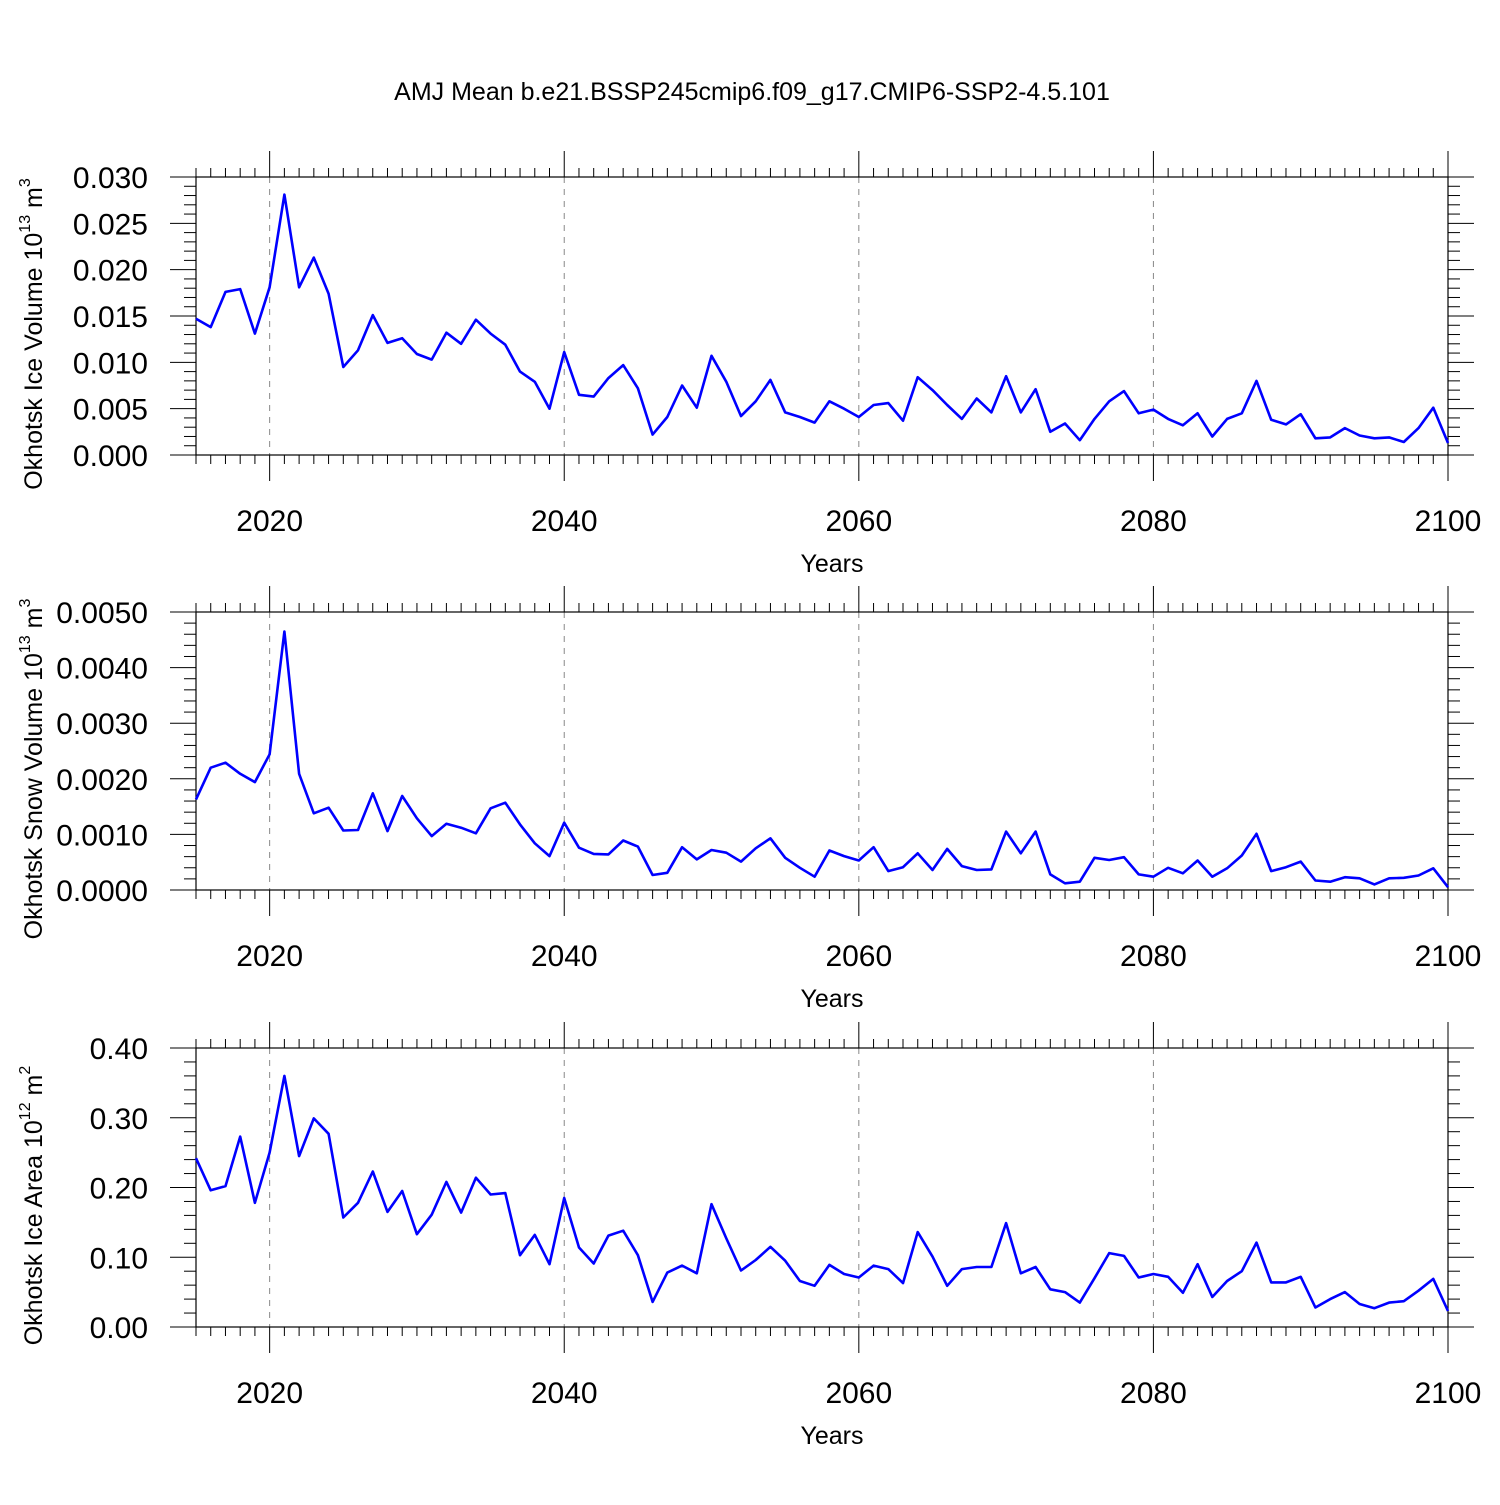  Describe the element at coordinates (102, 613) in the screenshot. I see `y-tick-label: 0.0050` at that location.